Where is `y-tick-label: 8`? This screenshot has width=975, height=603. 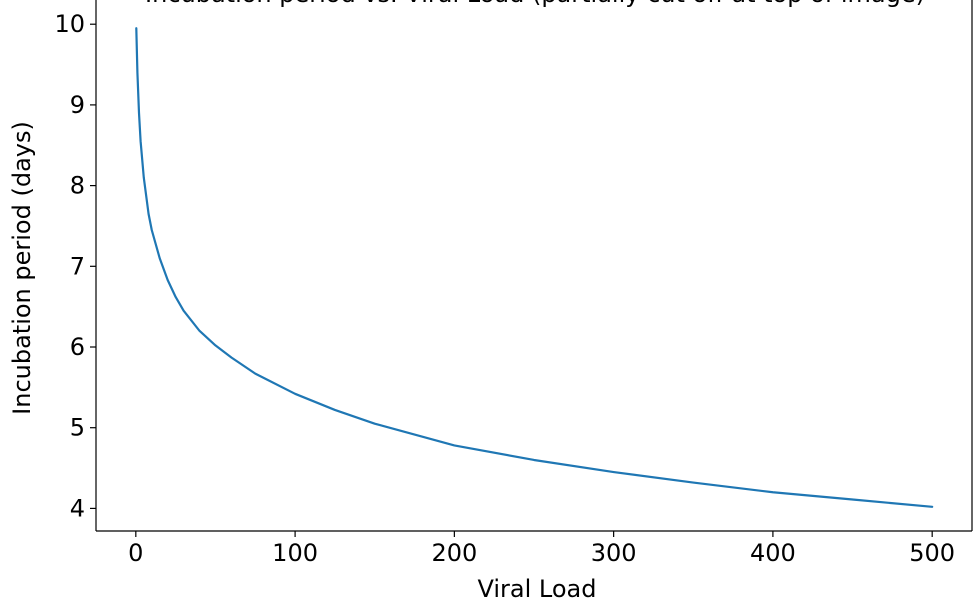 y-tick-label: 8 is located at coordinates (77, 186).